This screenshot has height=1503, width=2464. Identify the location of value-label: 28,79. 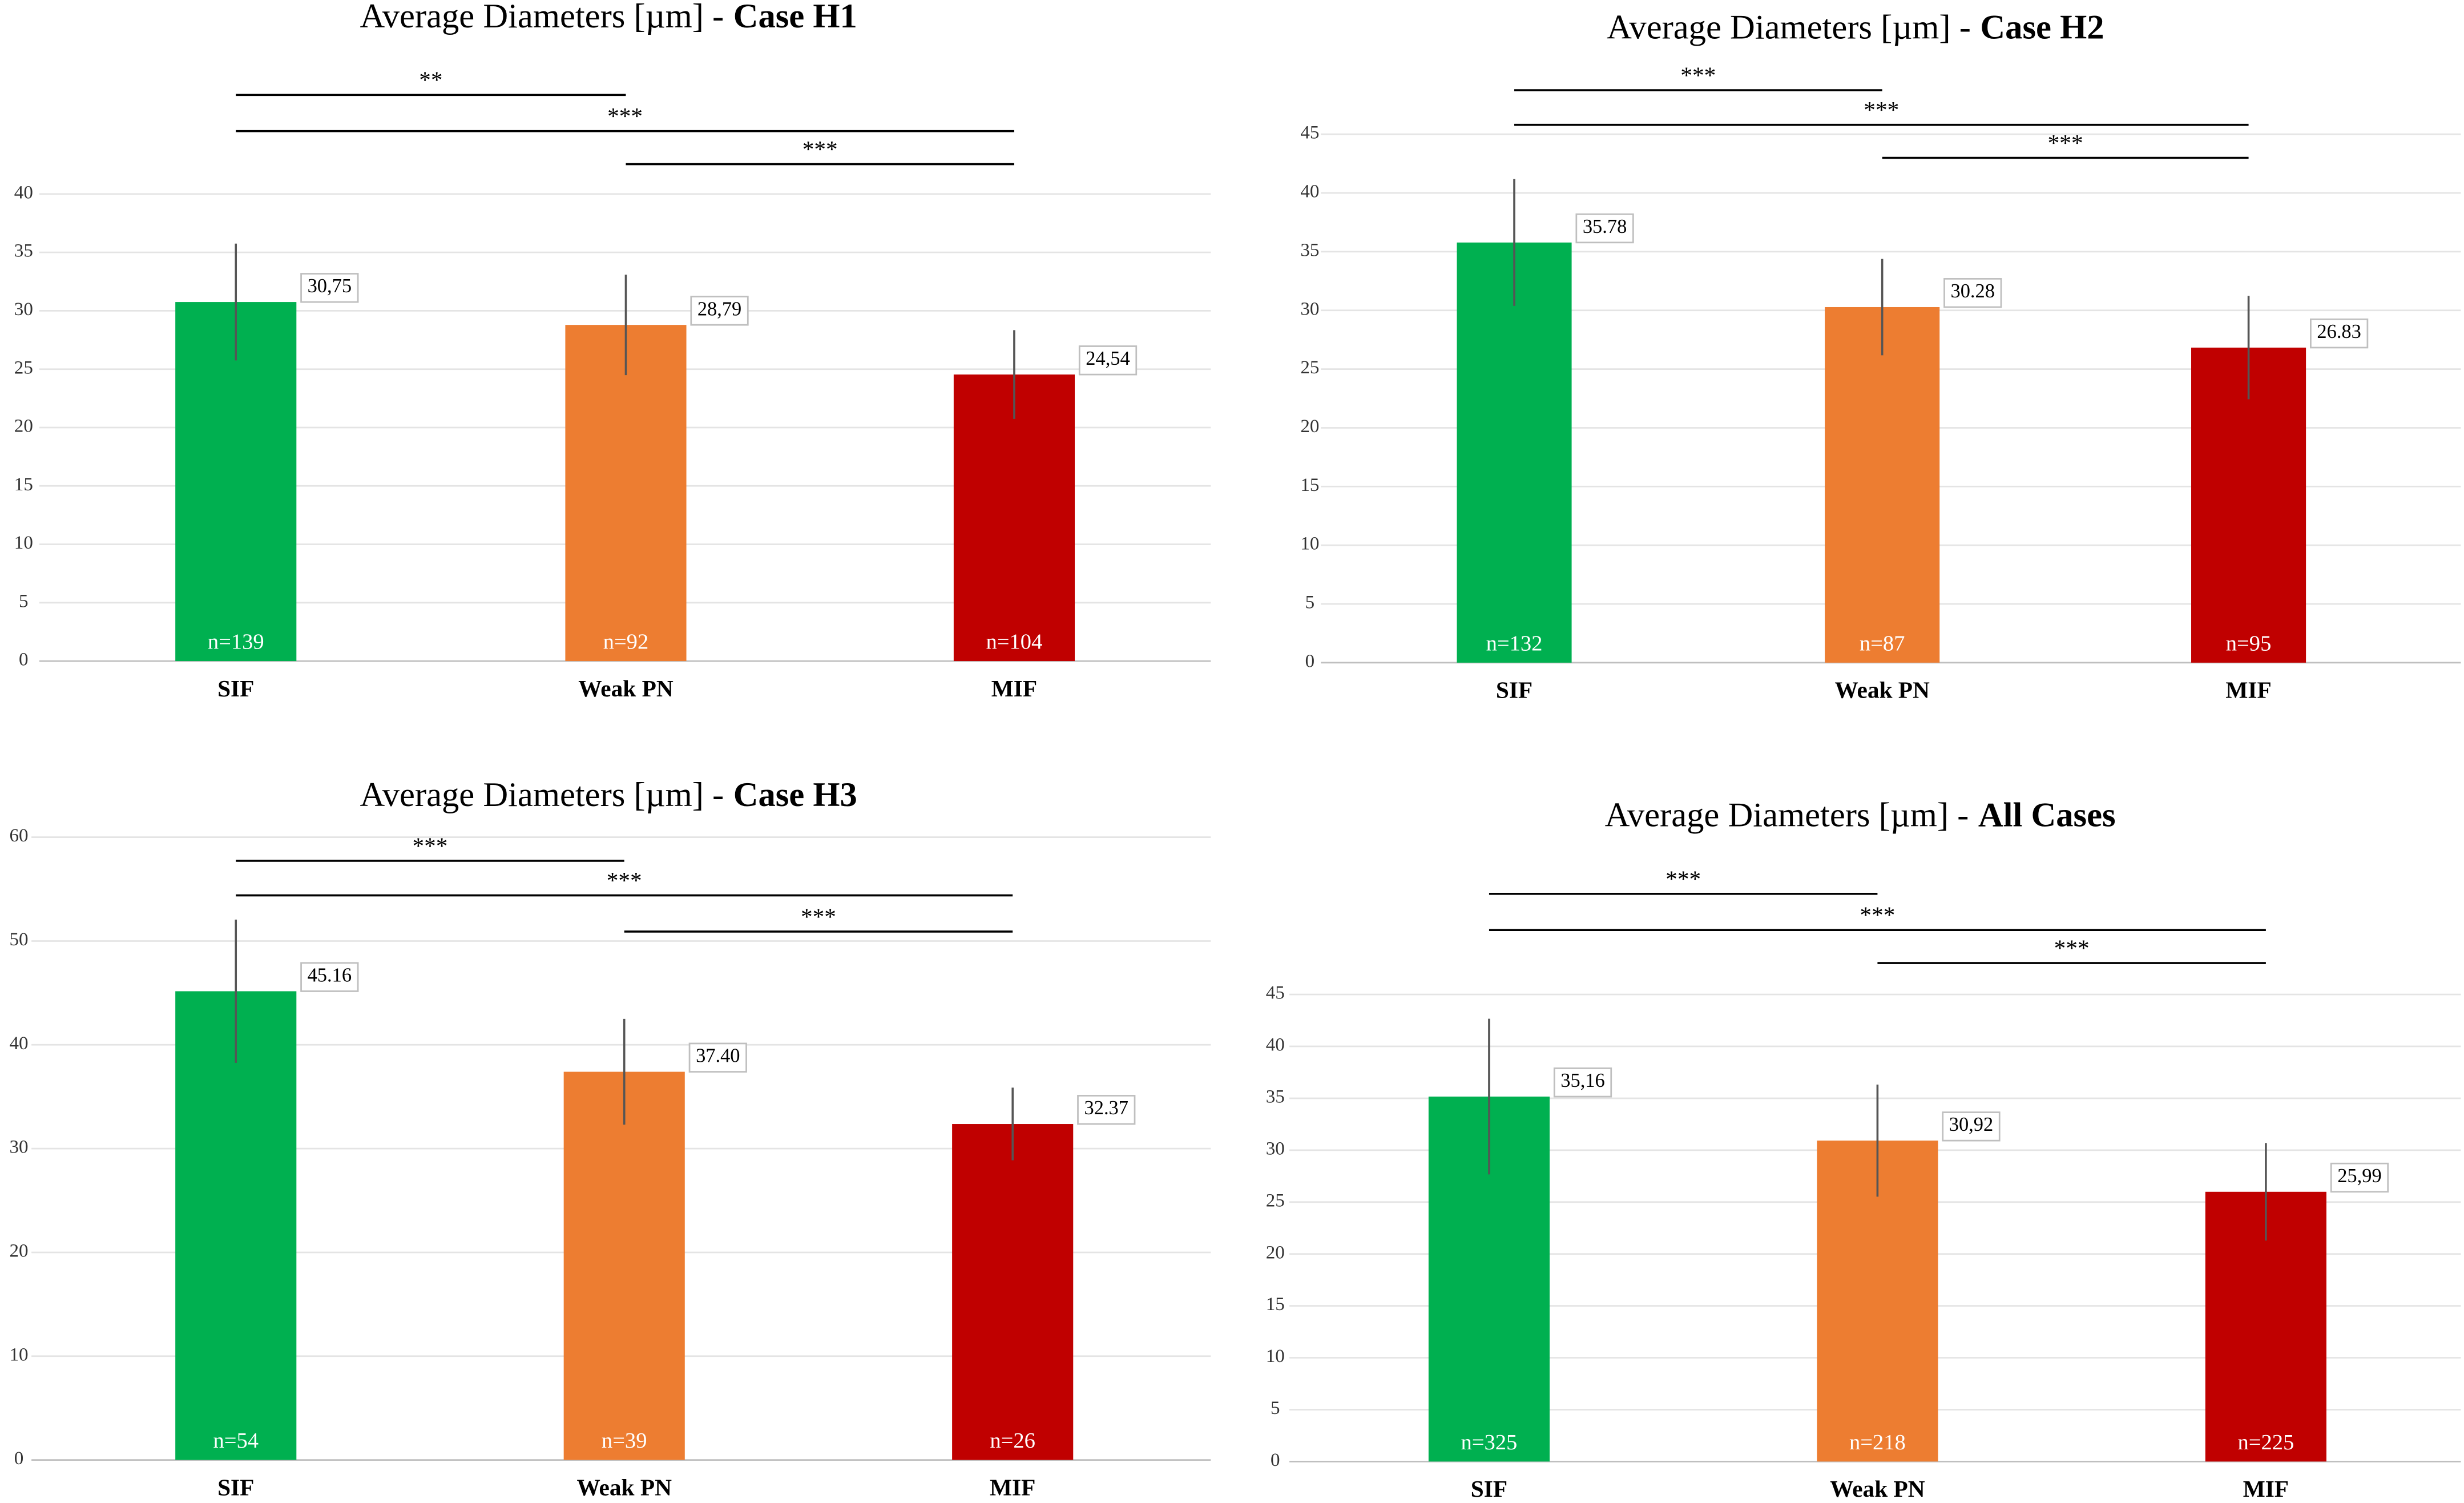
(719, 309).